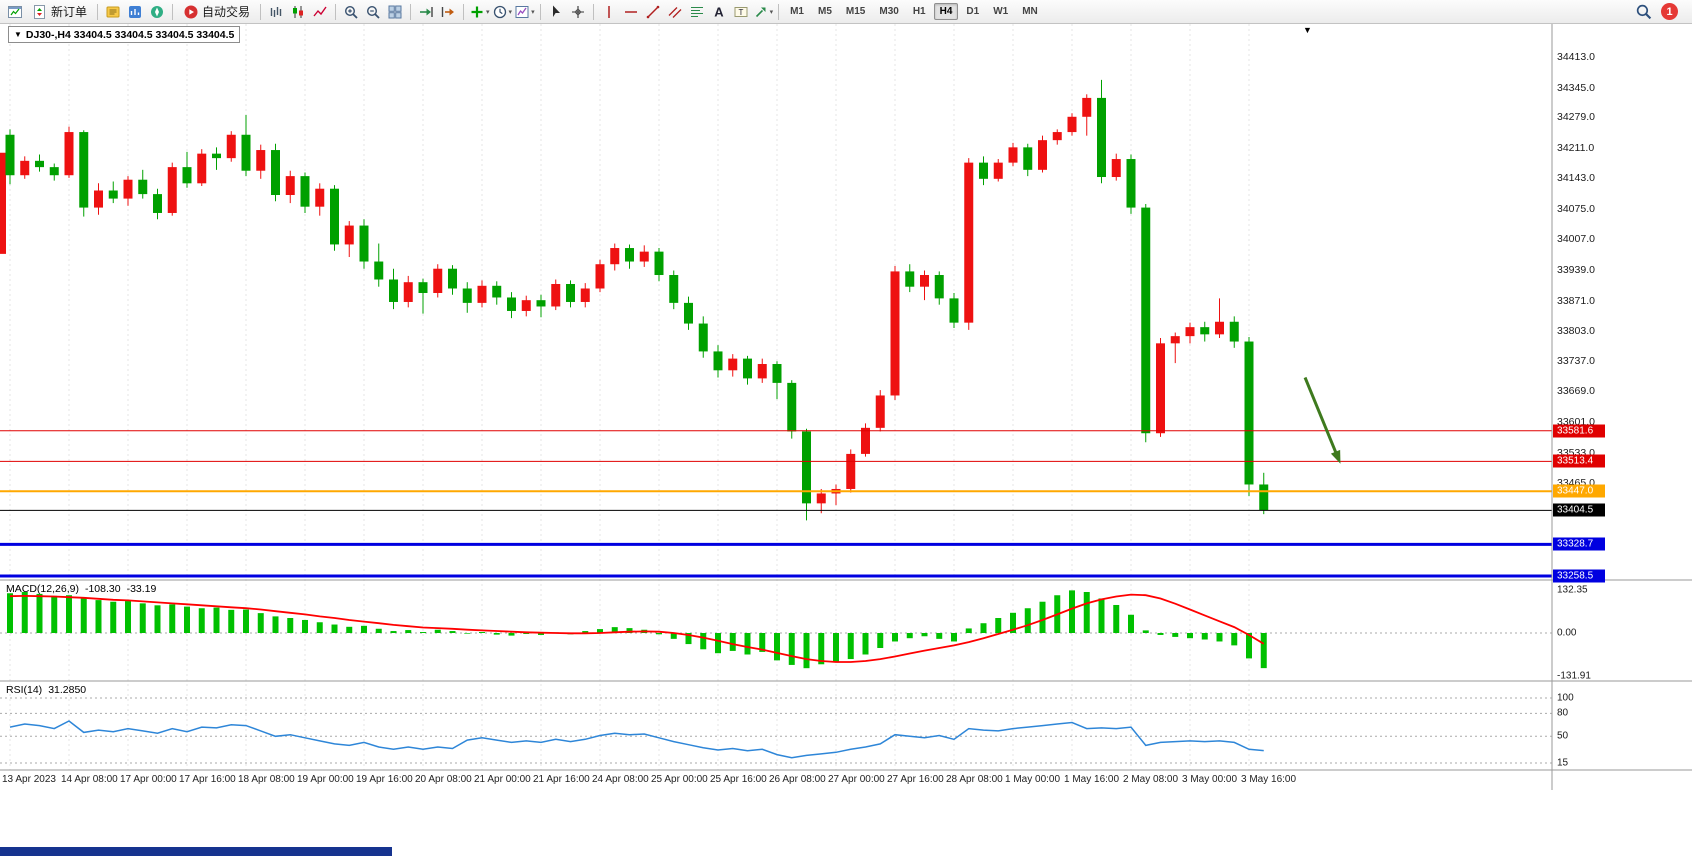  I want to click on tile-windows-icon, so click(395, 12).